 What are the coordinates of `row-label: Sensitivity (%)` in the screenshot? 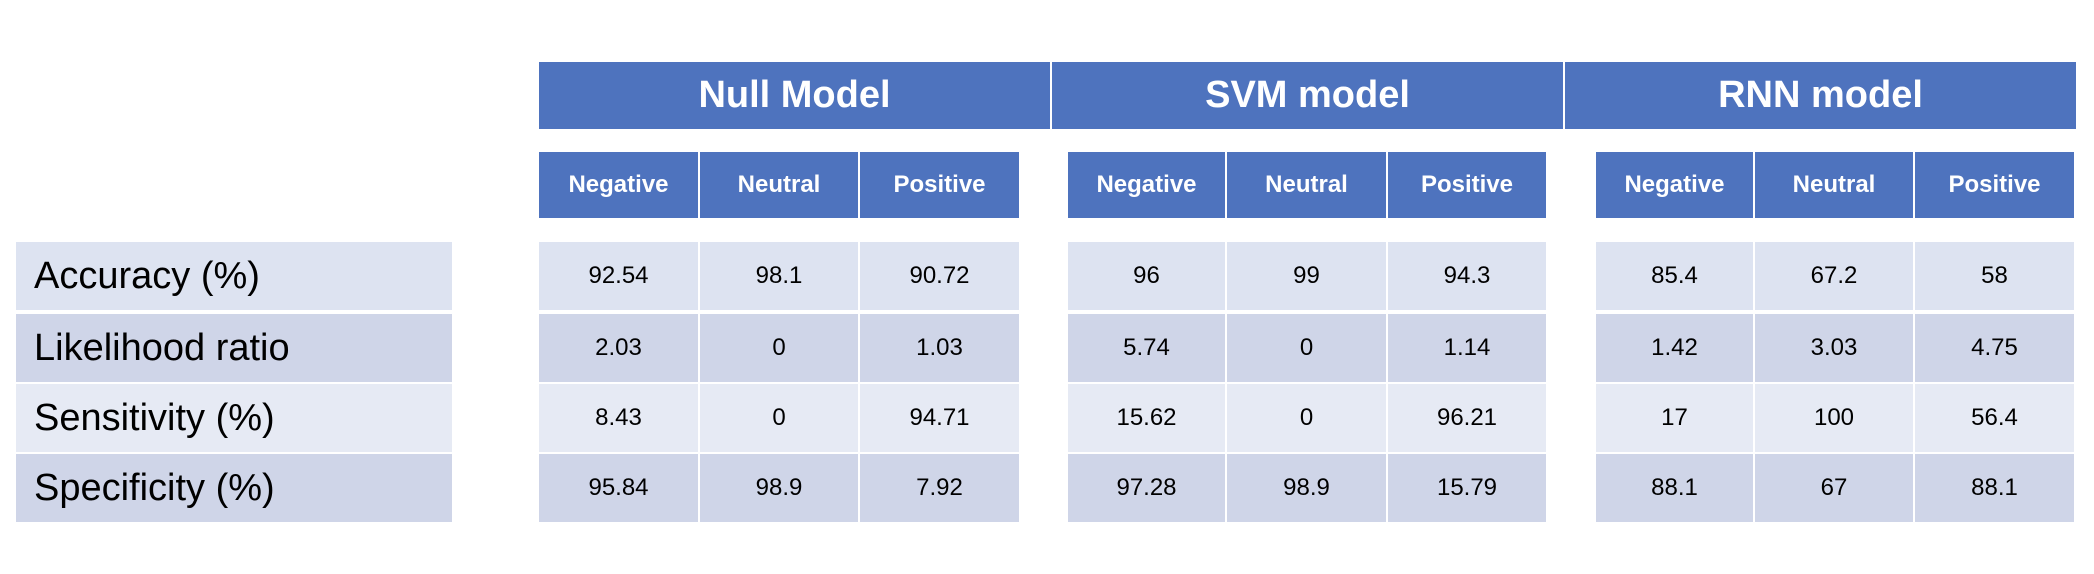 It's located at (234, 418).